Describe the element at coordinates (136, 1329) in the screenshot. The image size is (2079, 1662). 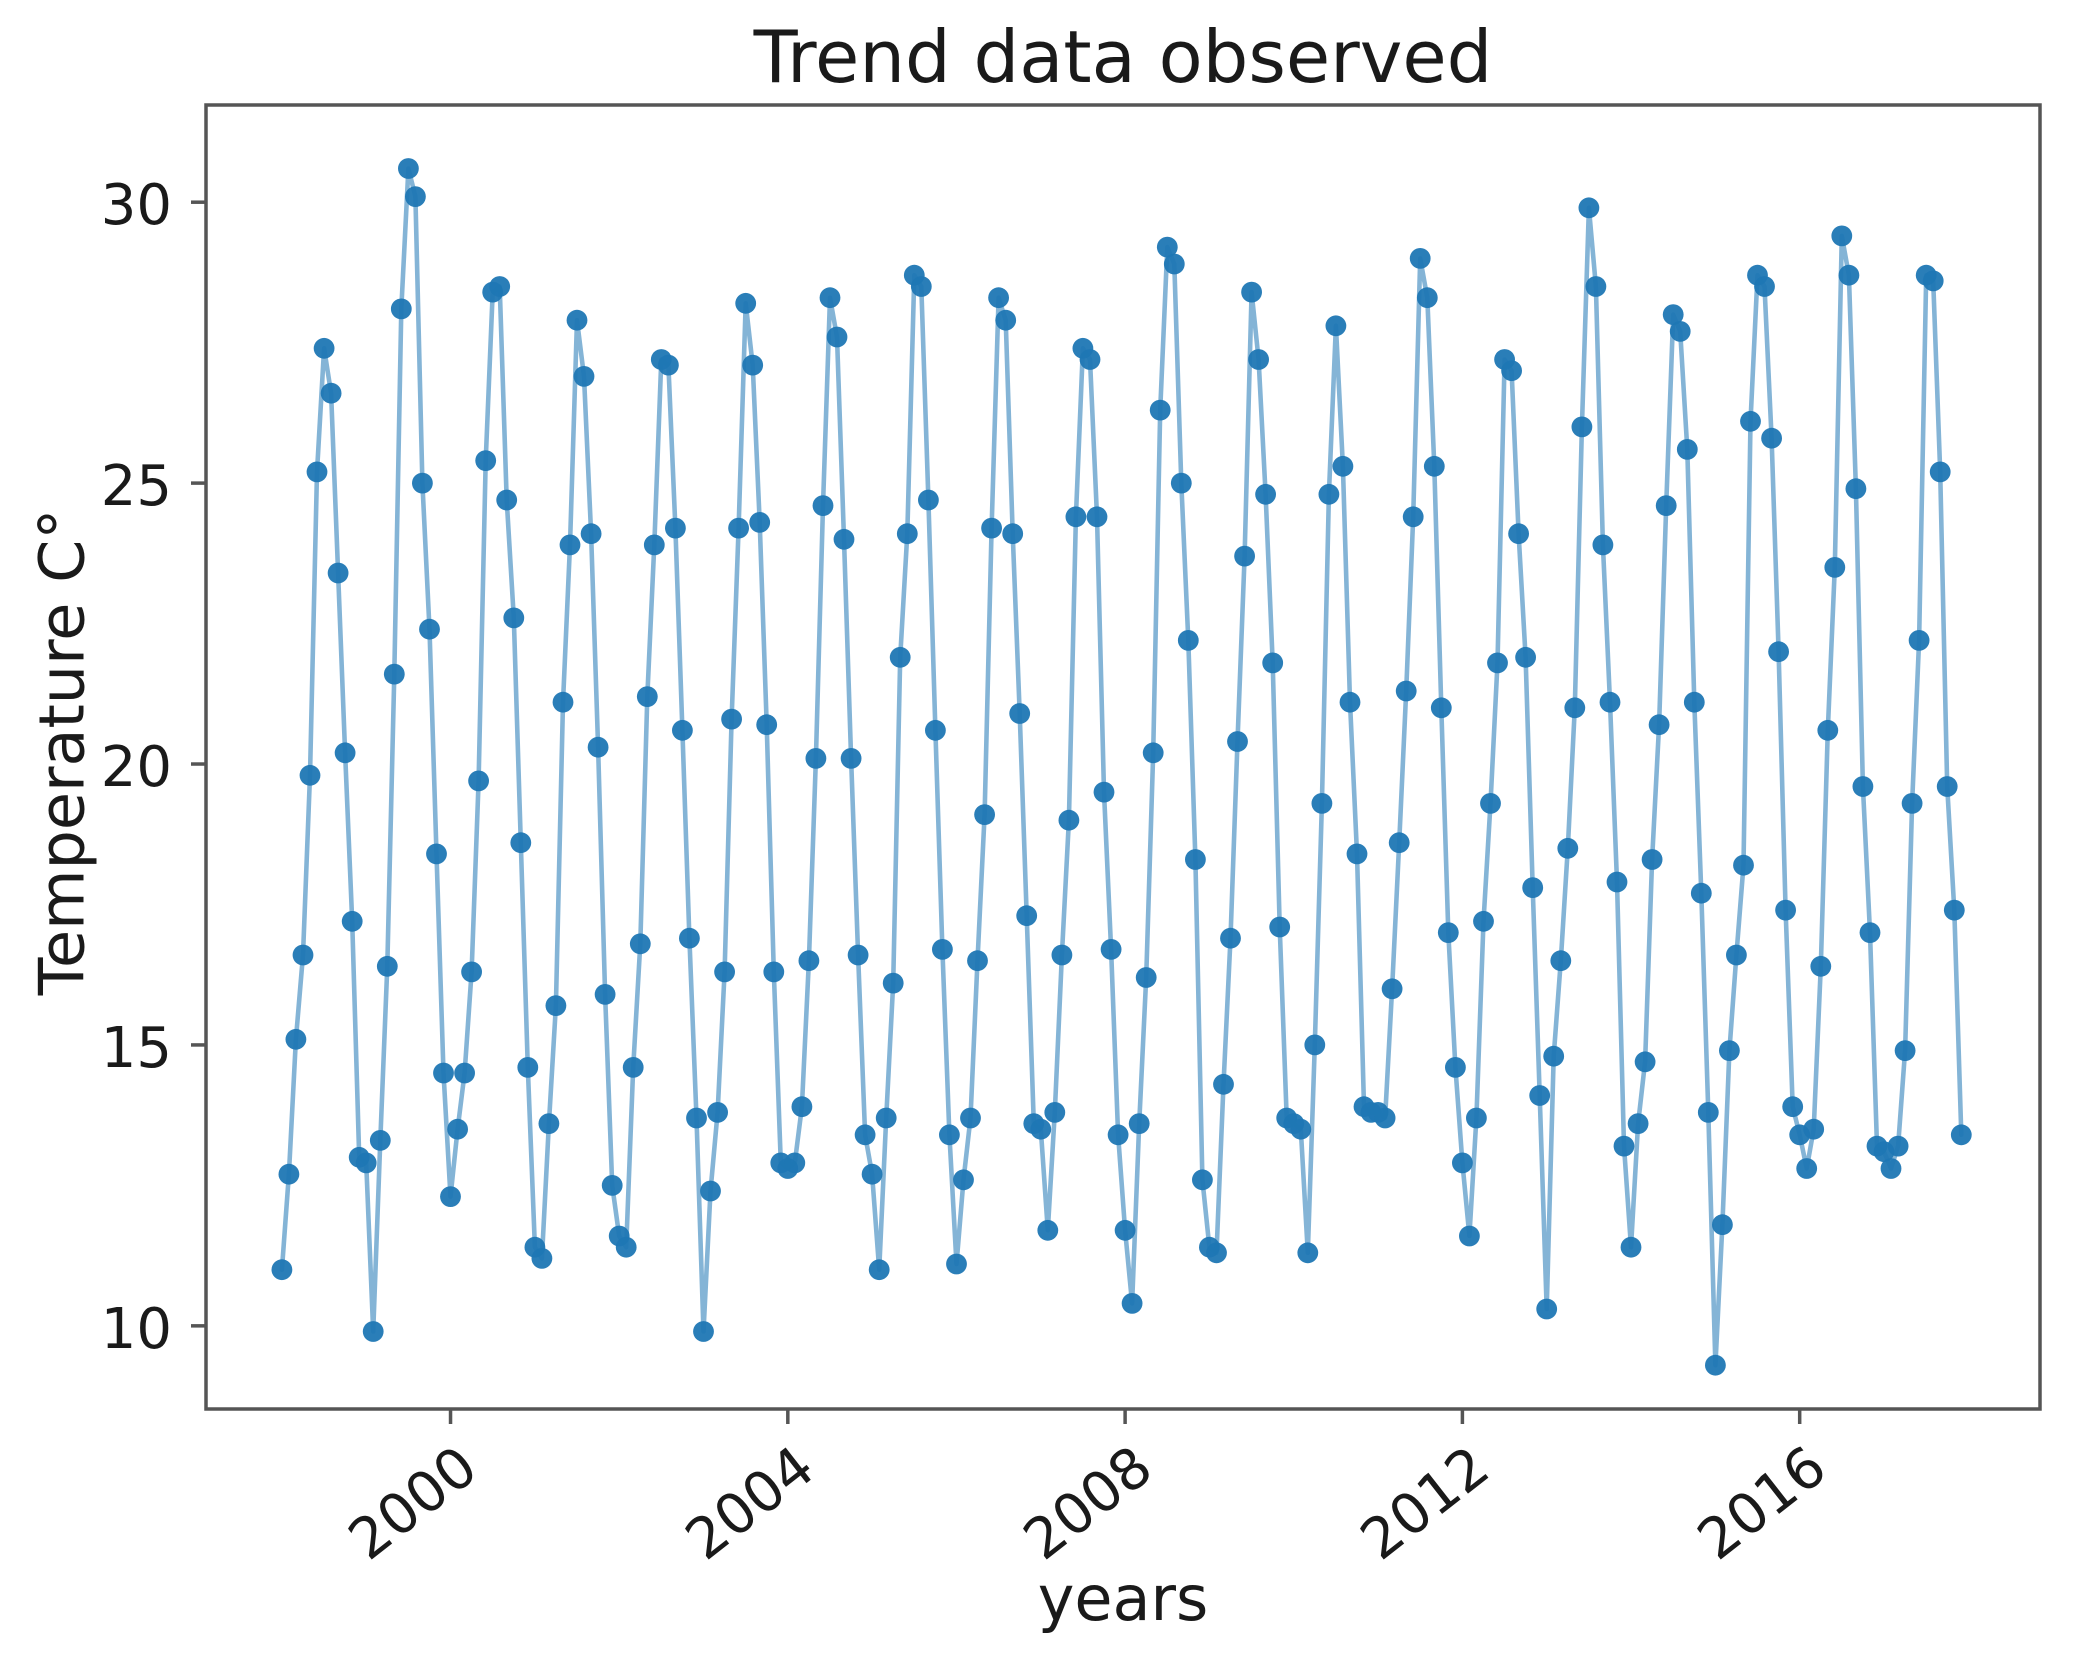
I see `y-tick-label: 10` at that location.